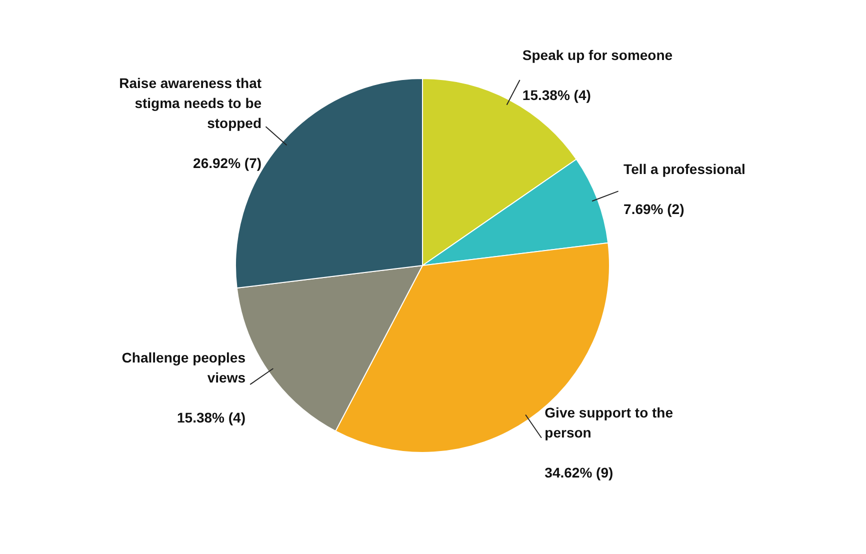  Describe the element at coordinates (227, 162) in the screenshot. I see `data-label: 26.92% (7)` at that location.